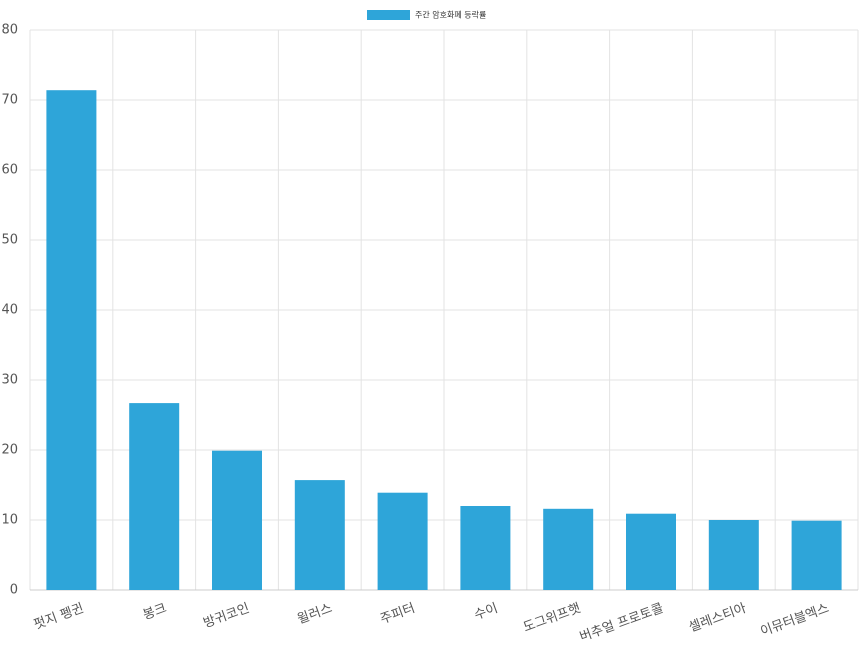 The height and width of the screenshot is (645, 860). What do you see at coordinates (9, 310) in the screenshot?
I see `y-tick-label: 40` at bounding box center [9, 310].